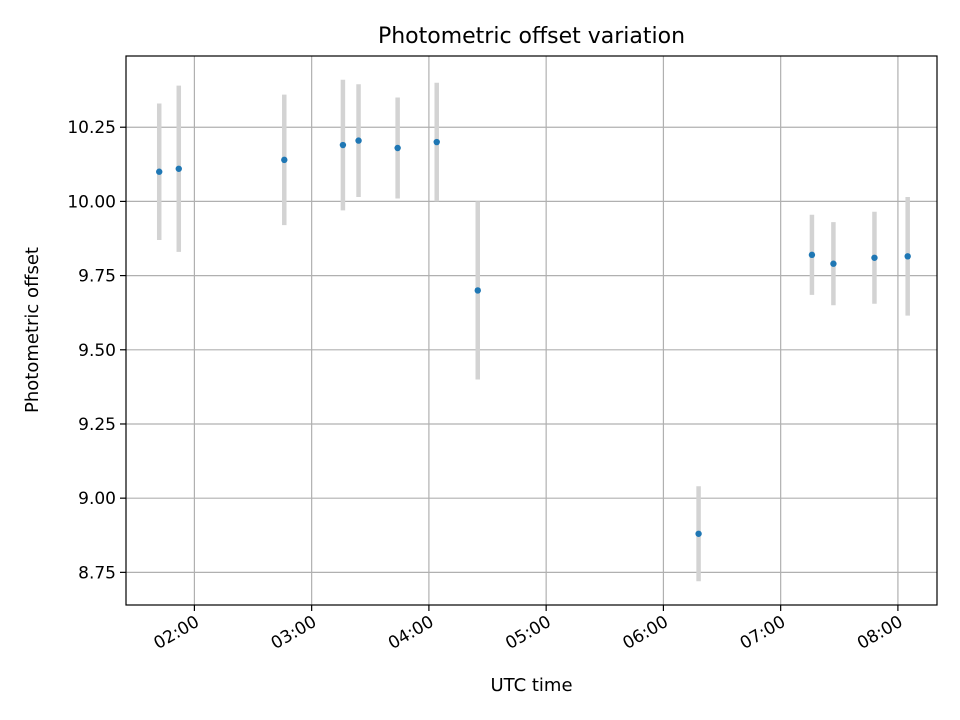  I want to click on x-tick-label: 07:00, so click(763, 633).